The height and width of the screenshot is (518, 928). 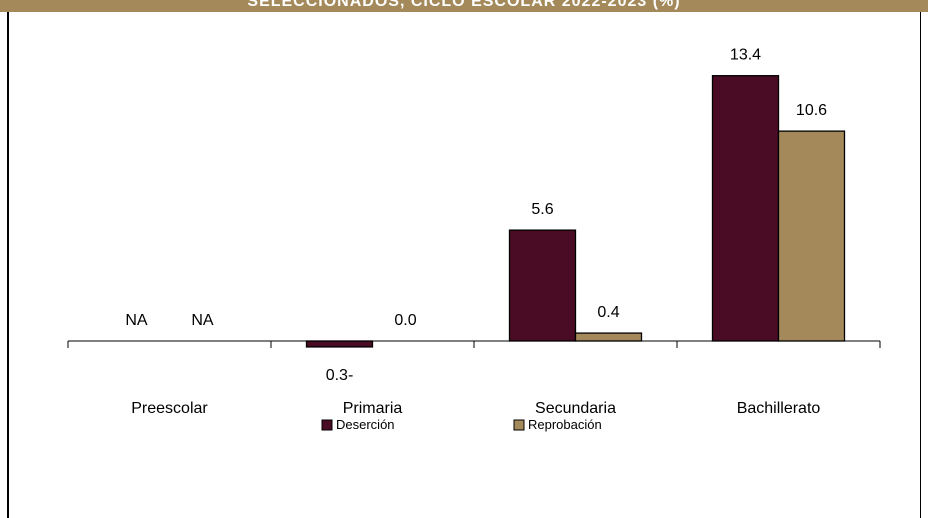 What do you see at coordinates (169, 408) in the screenshot?
I see `x-tick-label: Preescolar` at bounding box center [169, 408].